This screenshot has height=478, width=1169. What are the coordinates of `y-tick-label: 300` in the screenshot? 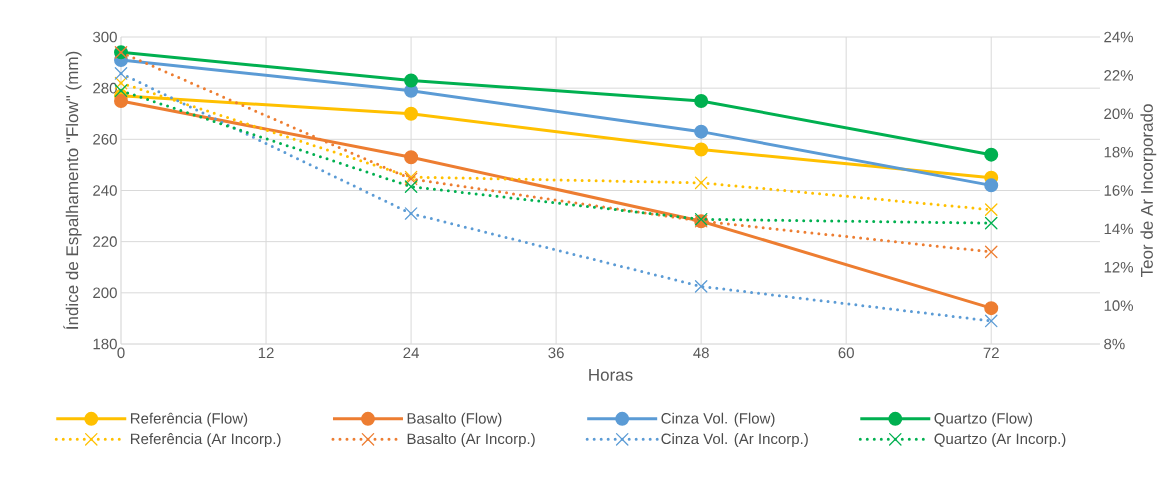 It's located at (105, 37).